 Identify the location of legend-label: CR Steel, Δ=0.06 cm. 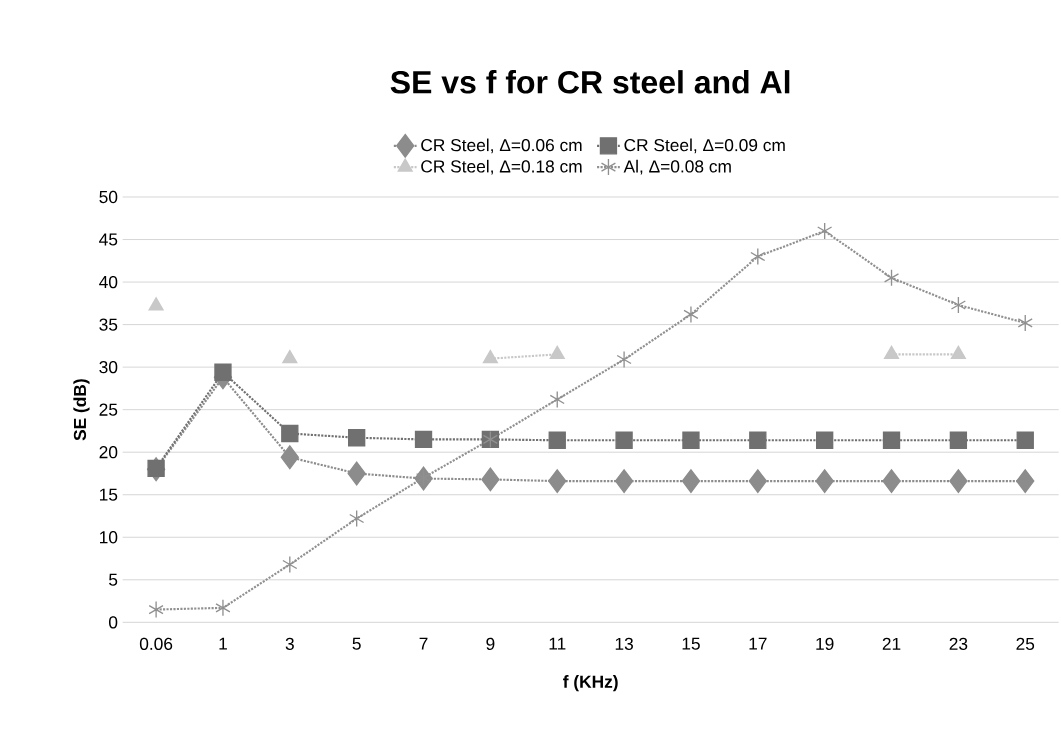
(501, 146).